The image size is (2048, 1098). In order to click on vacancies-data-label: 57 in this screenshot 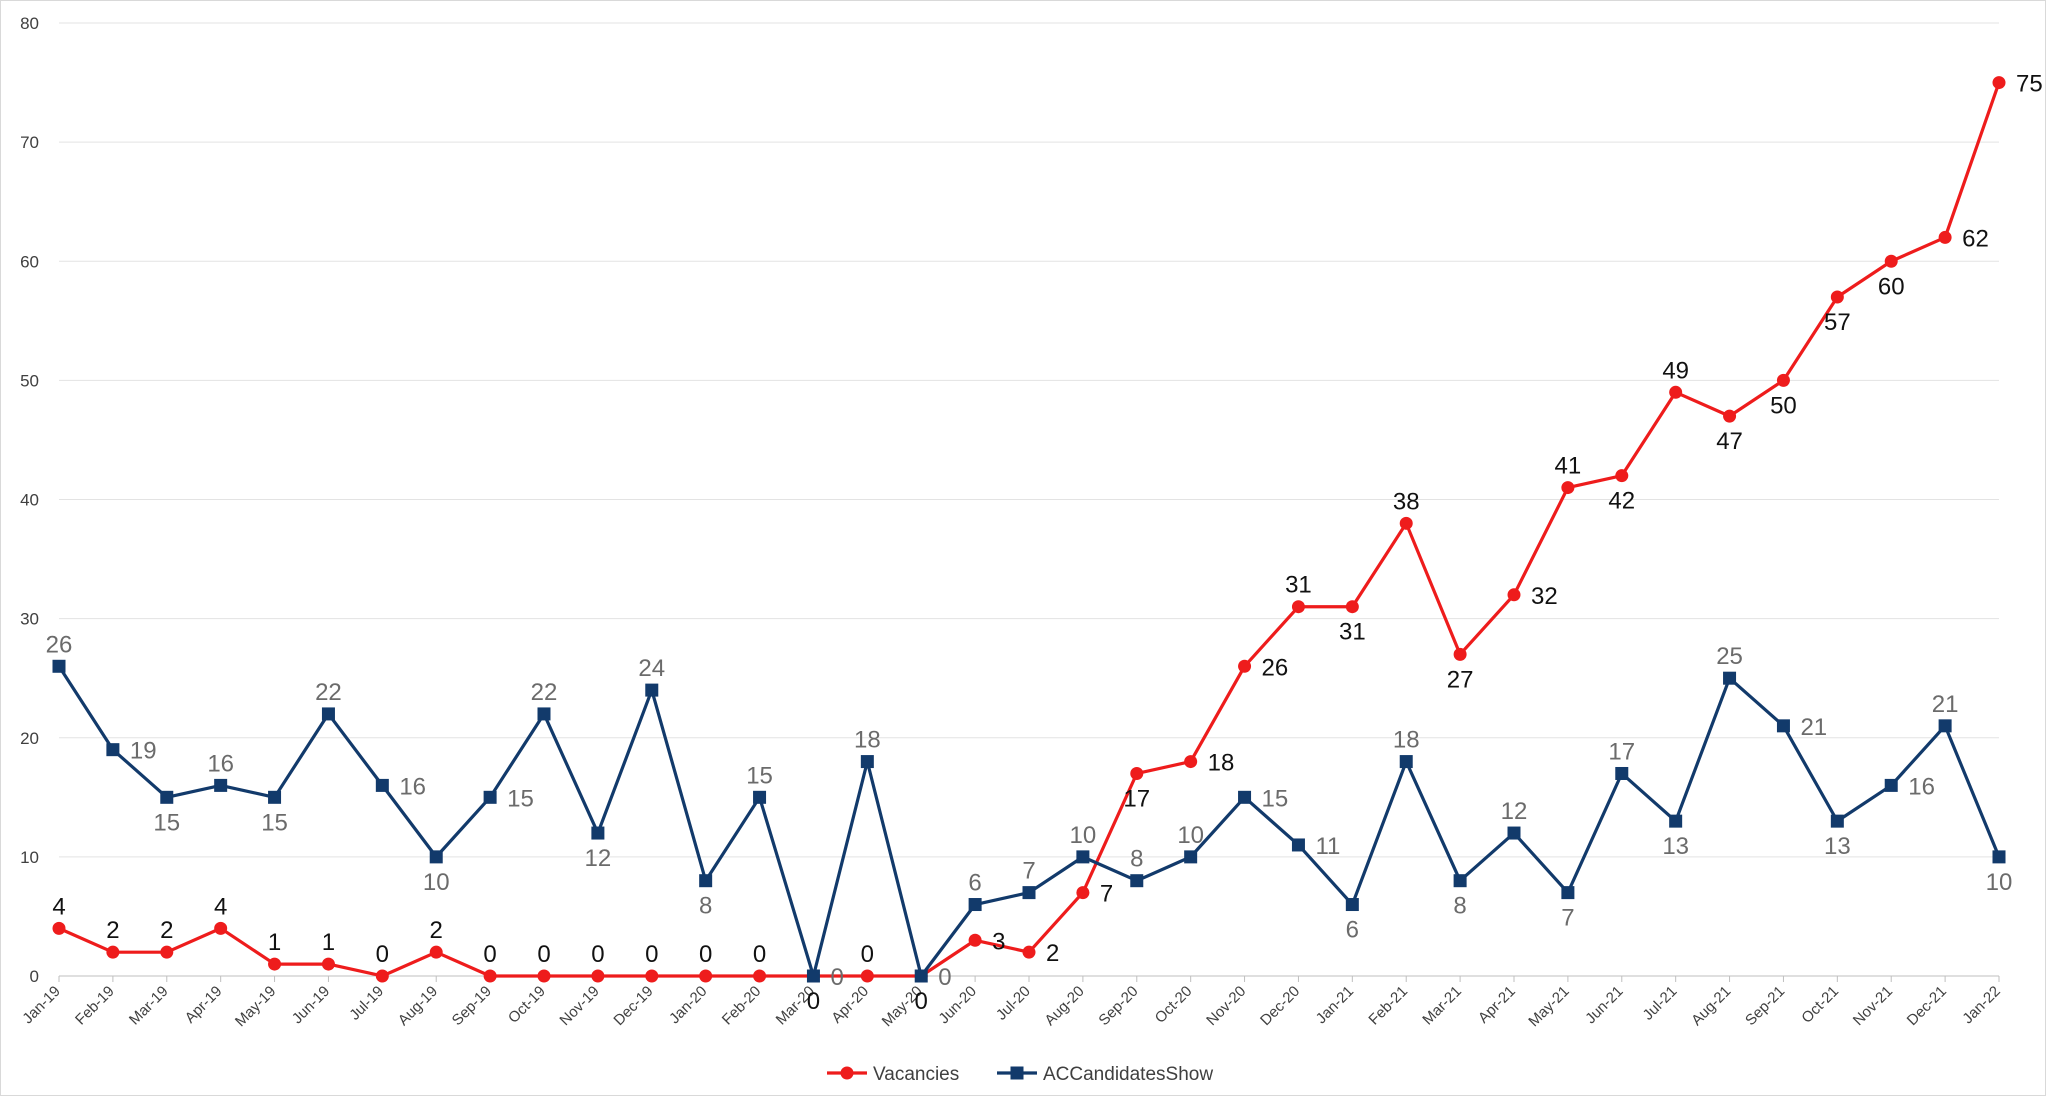, I will do `click(1837, 322)`.